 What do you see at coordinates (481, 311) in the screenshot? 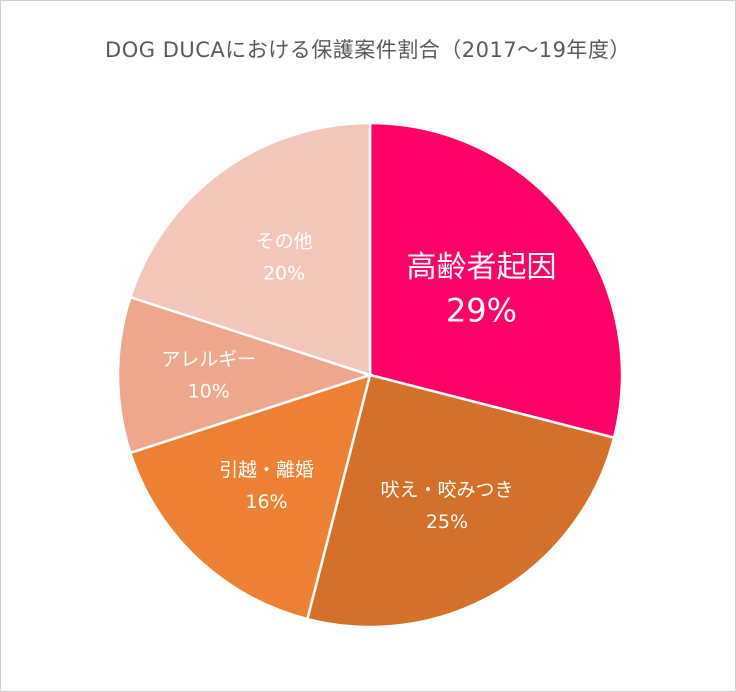
I see `slice-value-label: 29%` at bounding box center [481, 311].